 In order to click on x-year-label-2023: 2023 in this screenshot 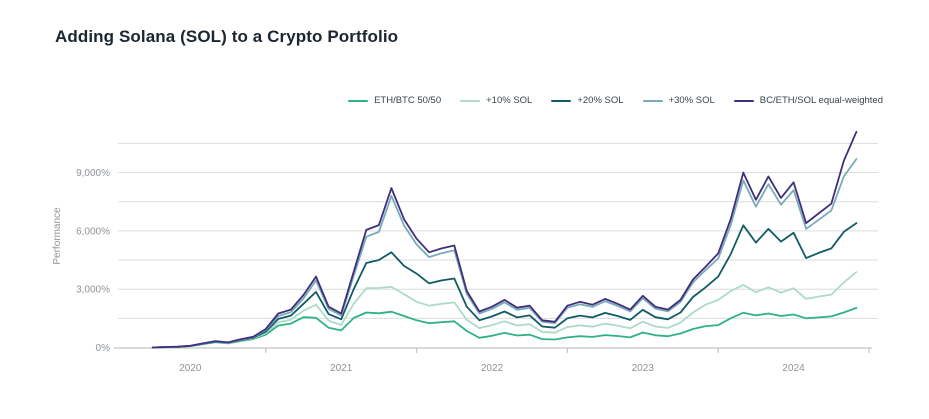, I will do `click(643, 368)`.